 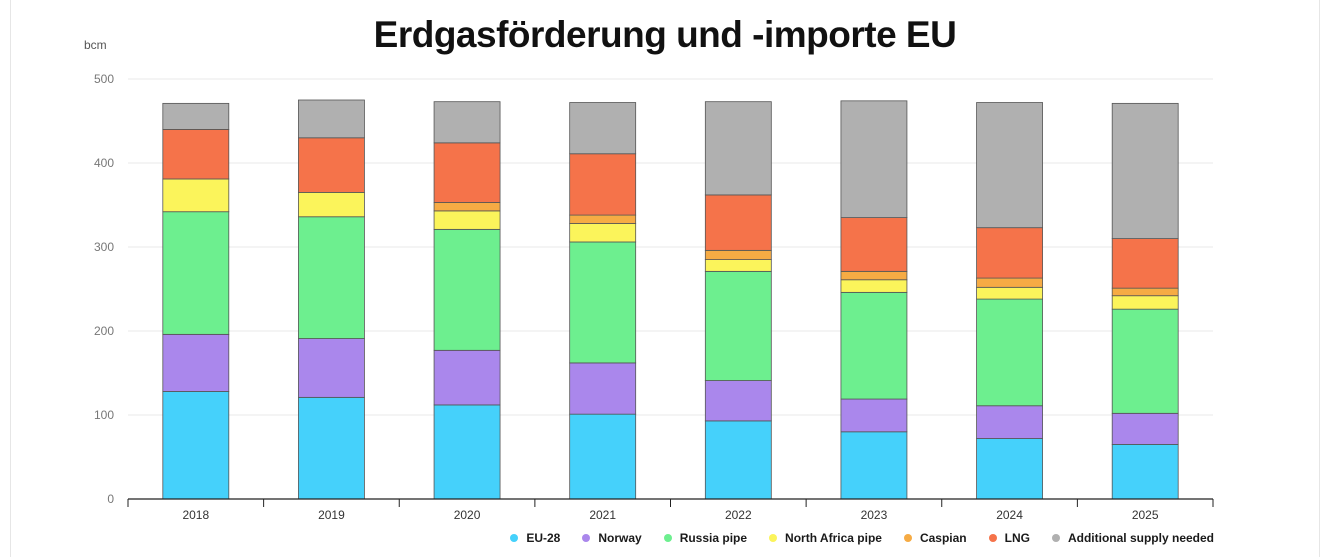 What do you see at coordinates (1145, 515) in the screenshot?
I see `x-tick-label: 2025` at bounding box center [1145, 515].